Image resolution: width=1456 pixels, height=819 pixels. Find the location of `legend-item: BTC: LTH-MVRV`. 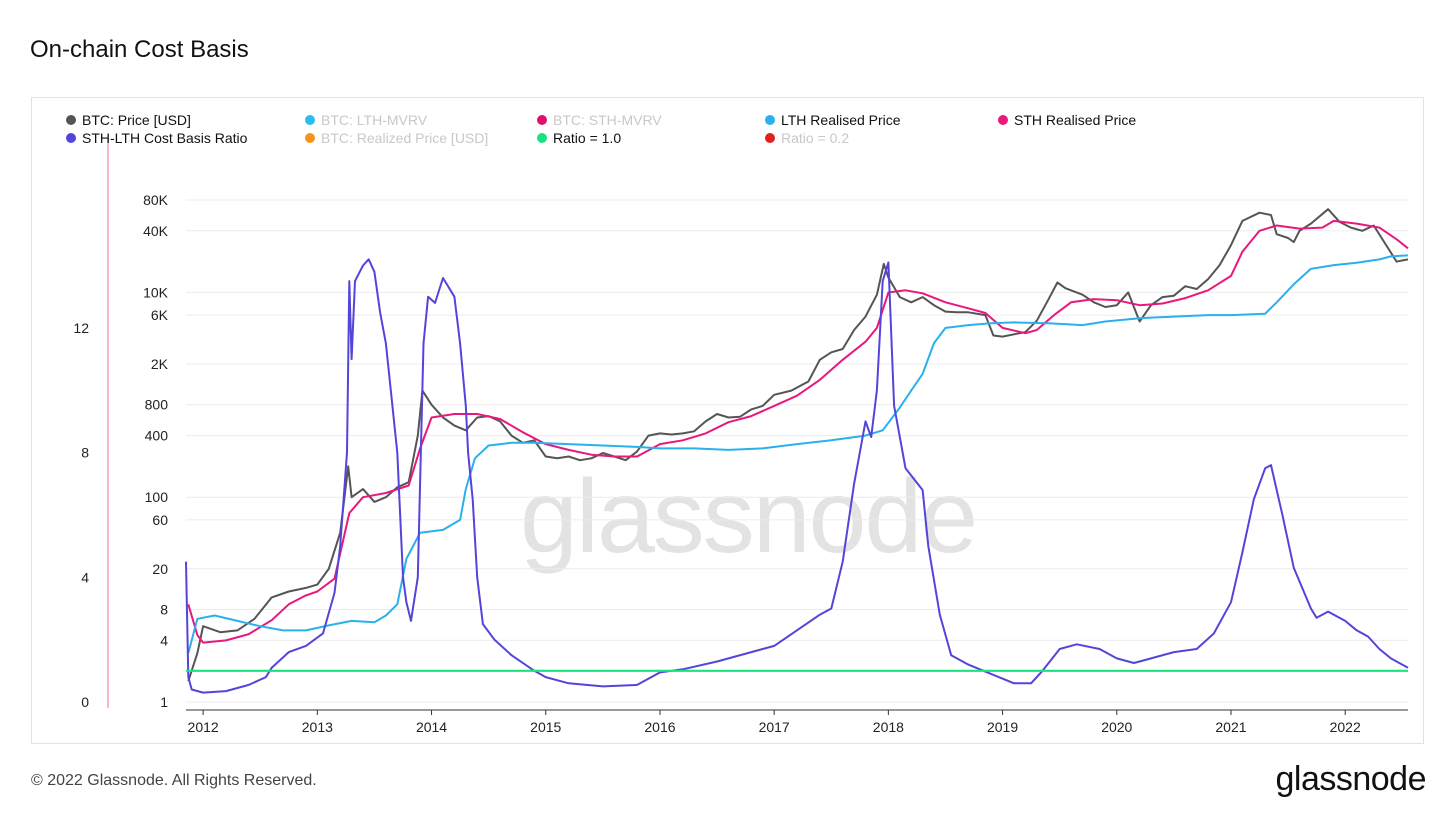

legend-item: BTC: LTH-MVRV is located at coordinates (374, 120).